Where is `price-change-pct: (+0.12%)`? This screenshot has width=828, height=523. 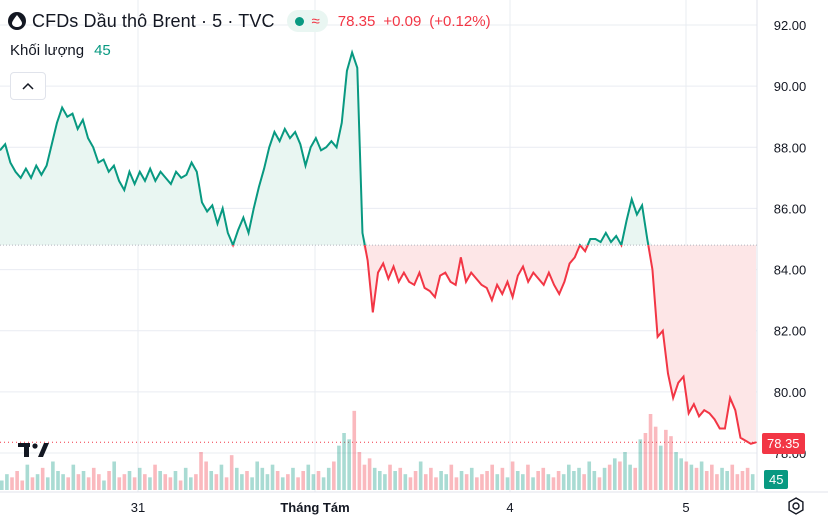
price-change-pct: (+0.12%) is located at coordinates (460, 21).